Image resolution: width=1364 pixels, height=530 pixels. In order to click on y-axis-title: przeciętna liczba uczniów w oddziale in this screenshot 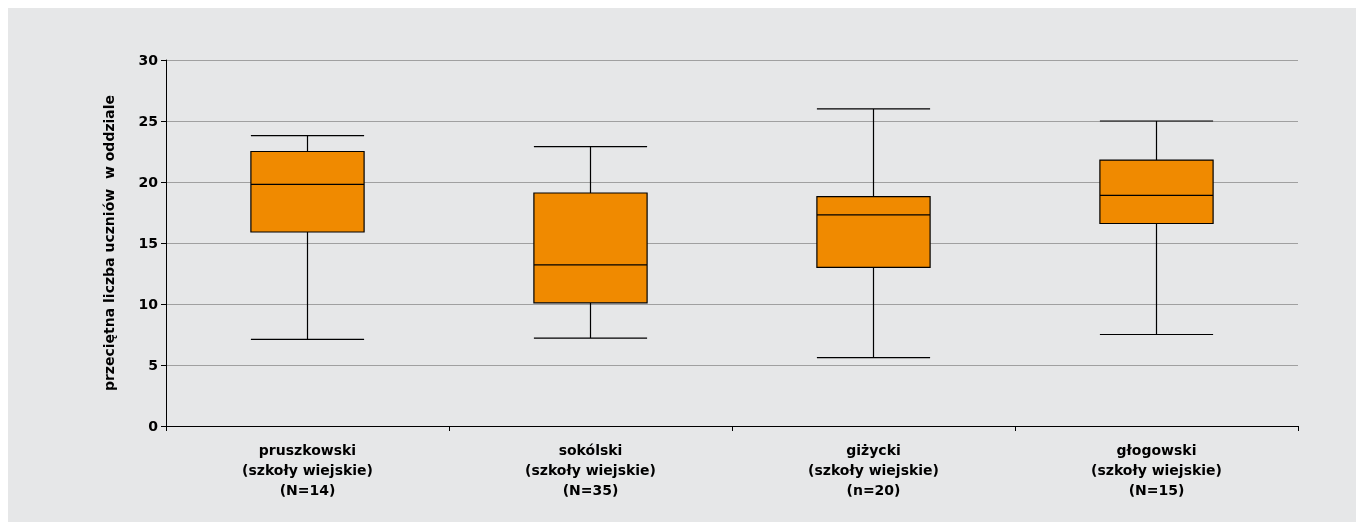, I will do `click(109, 243)`.